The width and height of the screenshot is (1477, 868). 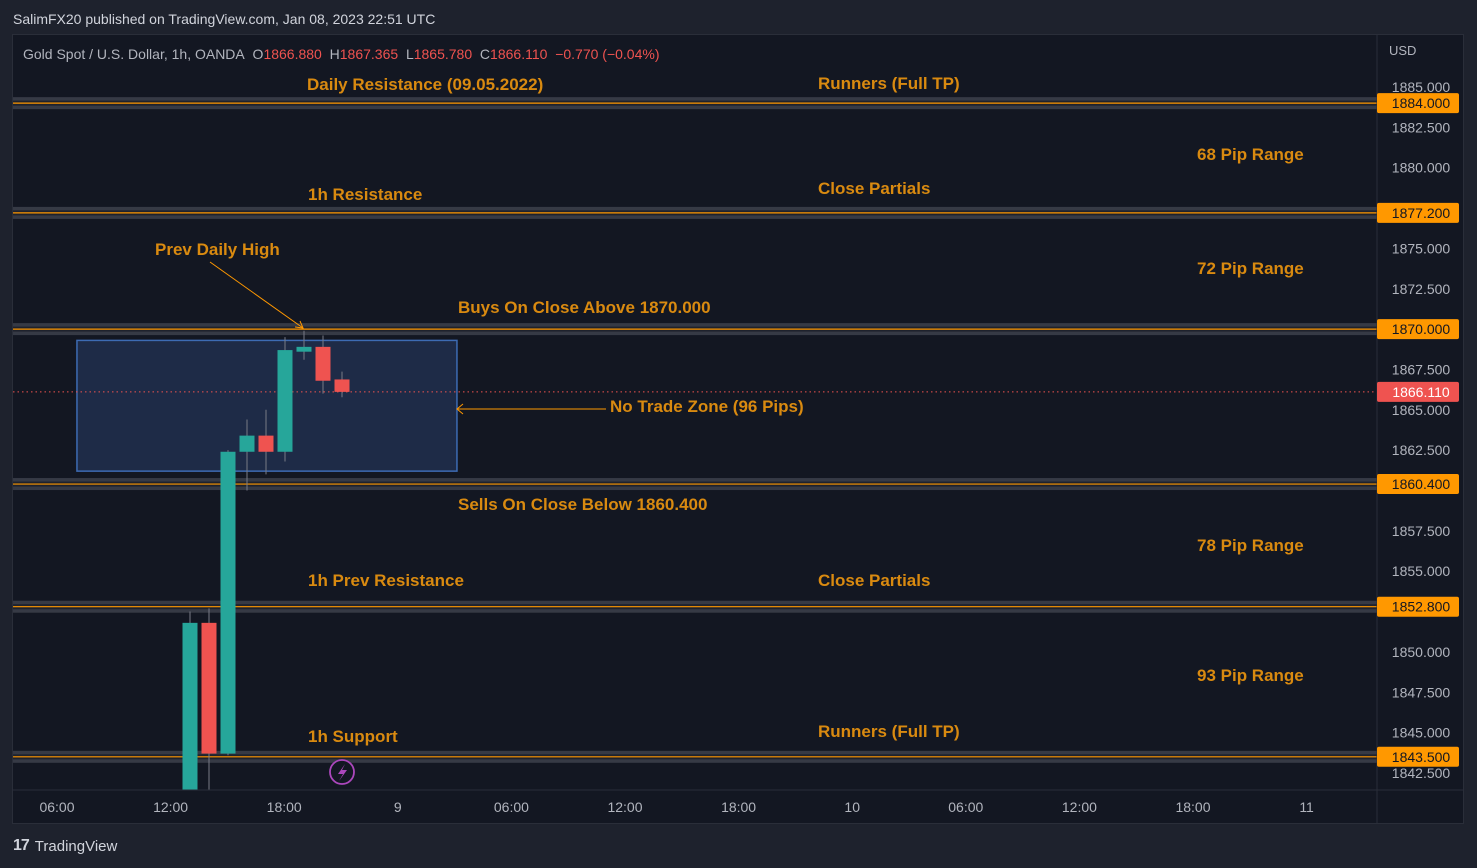 I want to click on lightning-icon, so click(x=342, y=772).